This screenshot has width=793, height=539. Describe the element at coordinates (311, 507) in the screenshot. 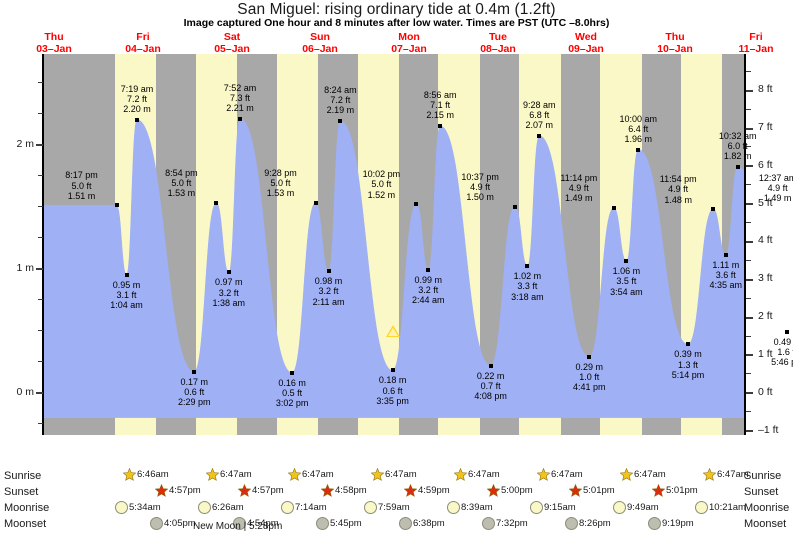

I see `moonrise-event-time: 7:14am` at that location.